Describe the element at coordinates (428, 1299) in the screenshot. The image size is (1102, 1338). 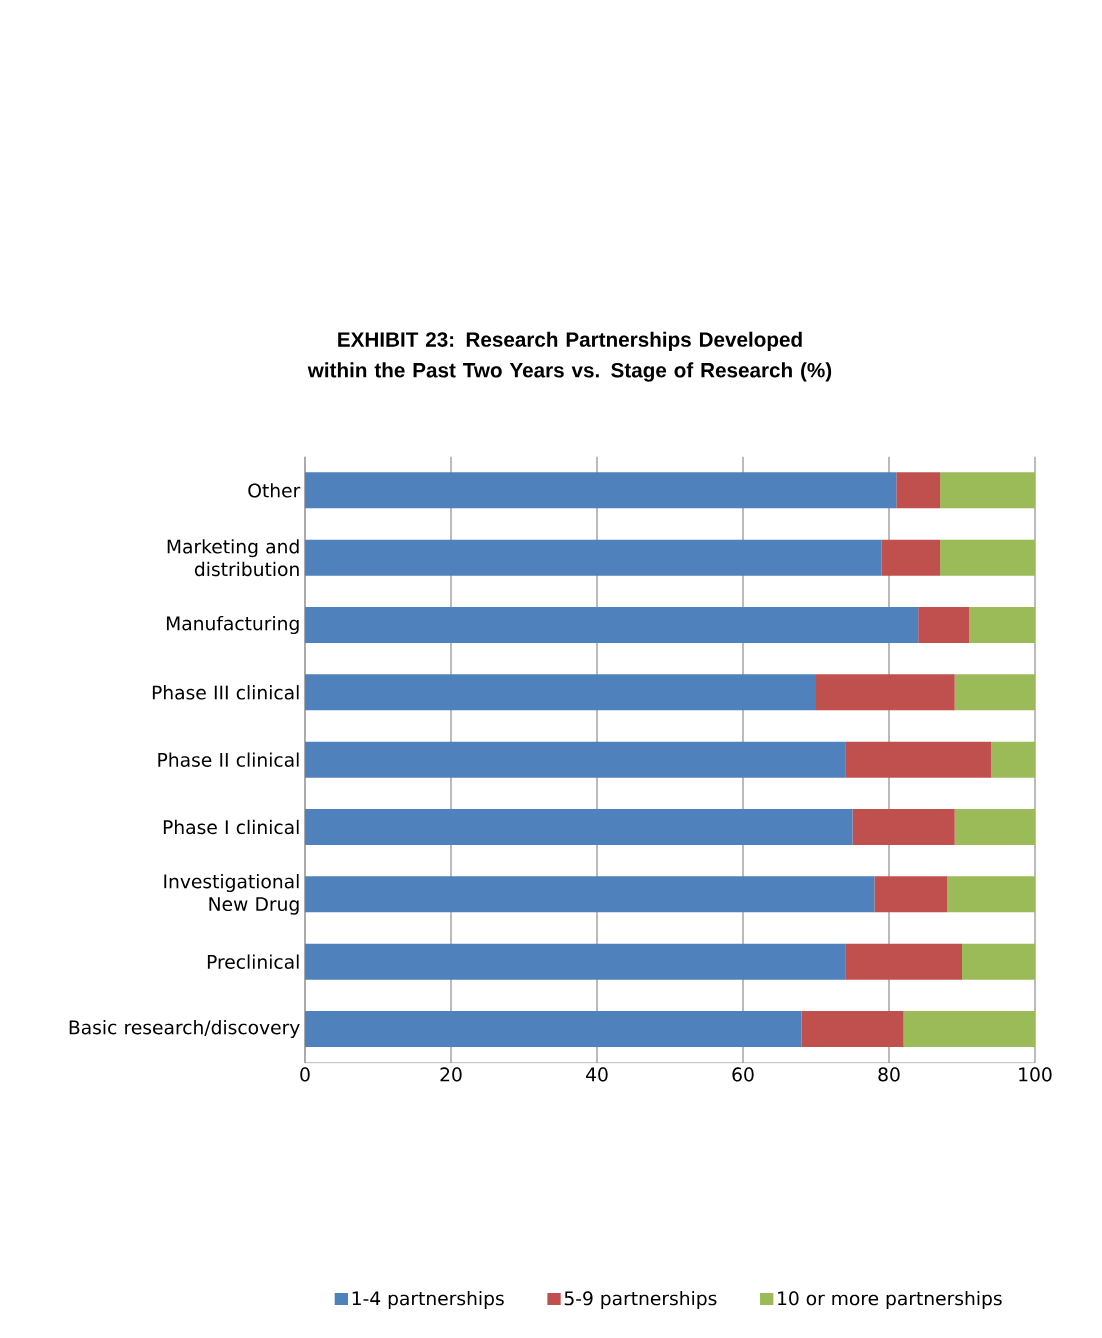
I see `legend-label: 1-4 partnerships` at that location.